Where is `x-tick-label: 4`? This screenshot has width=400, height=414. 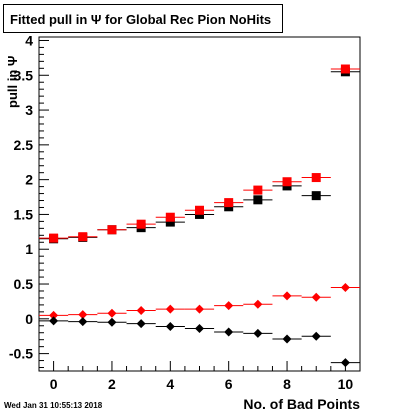 x-tick-label: 4 is located at coordinates (170, 384).